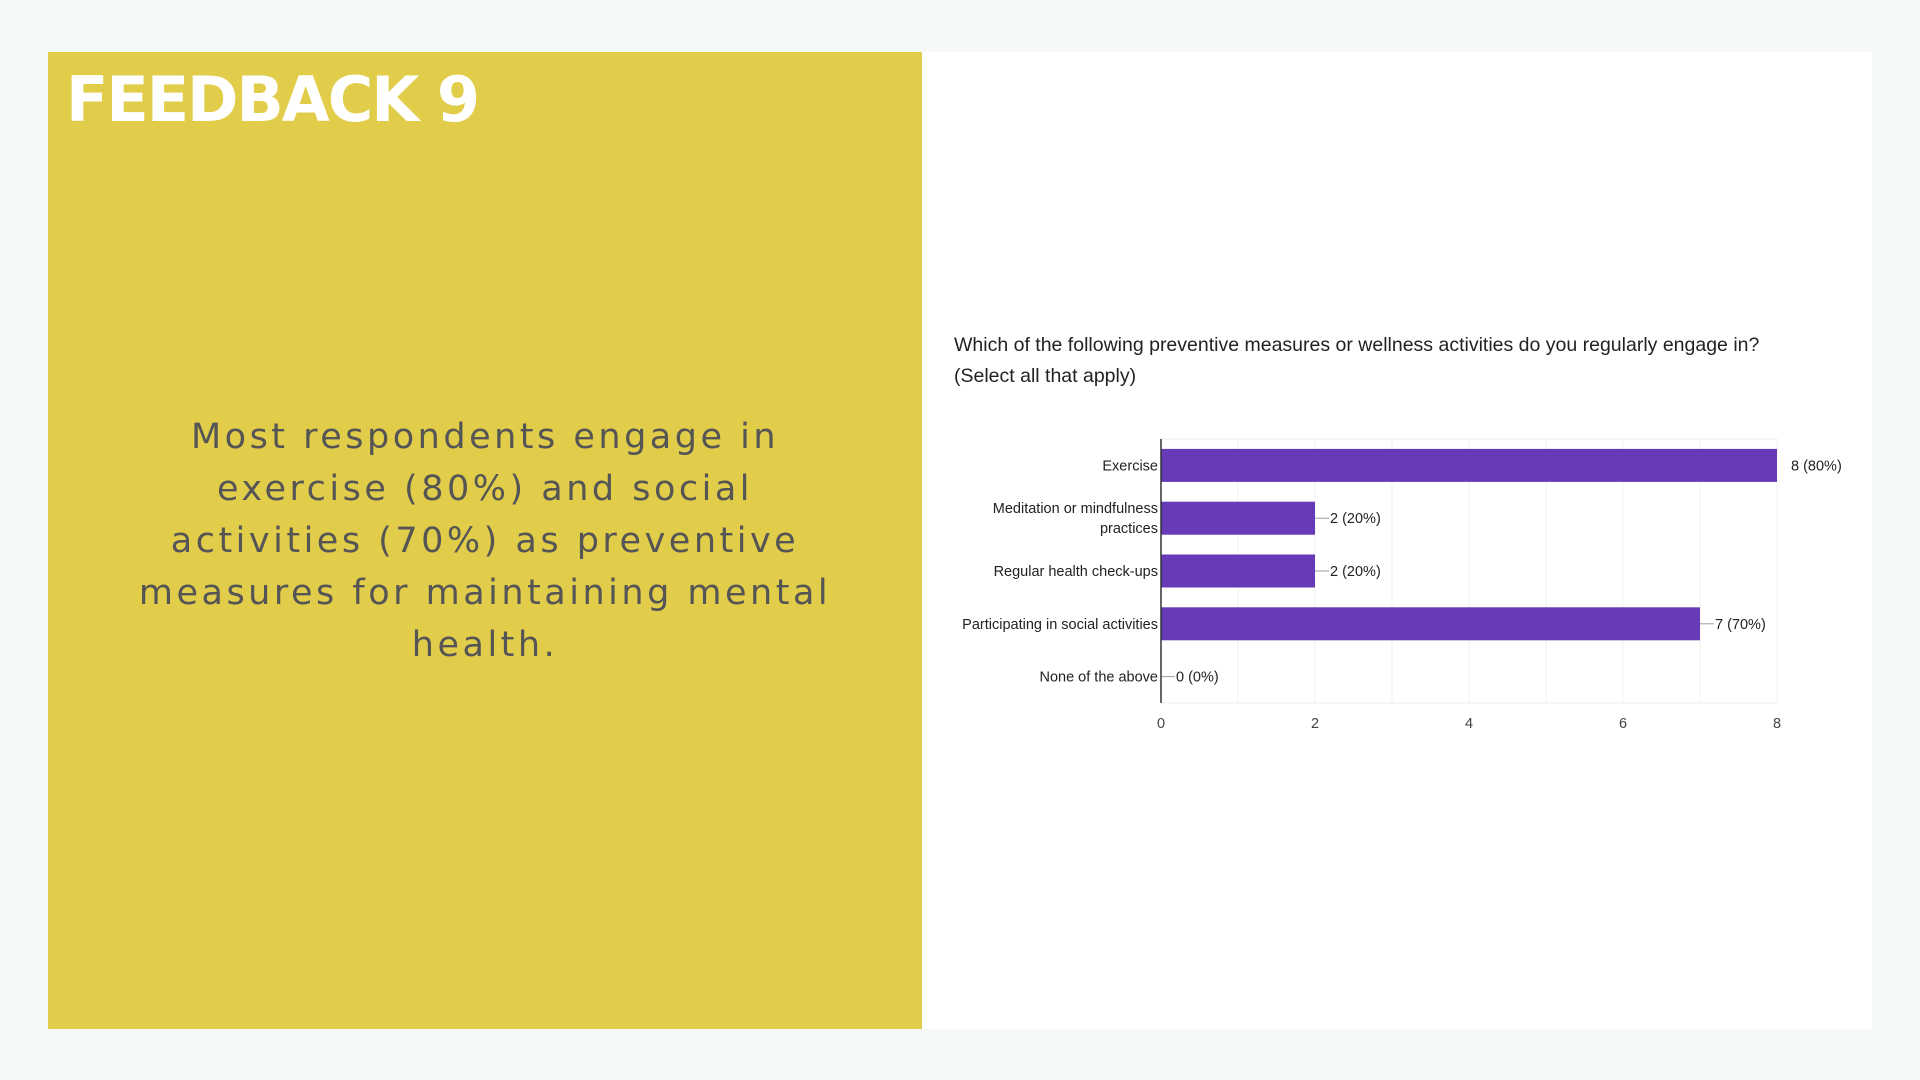 This screenshot has height=1080, width=1920. What do you see at coordinates (1098, 678) in the screenshot?
I see `category-label: None of the above` at bounding box center [1098, 678].